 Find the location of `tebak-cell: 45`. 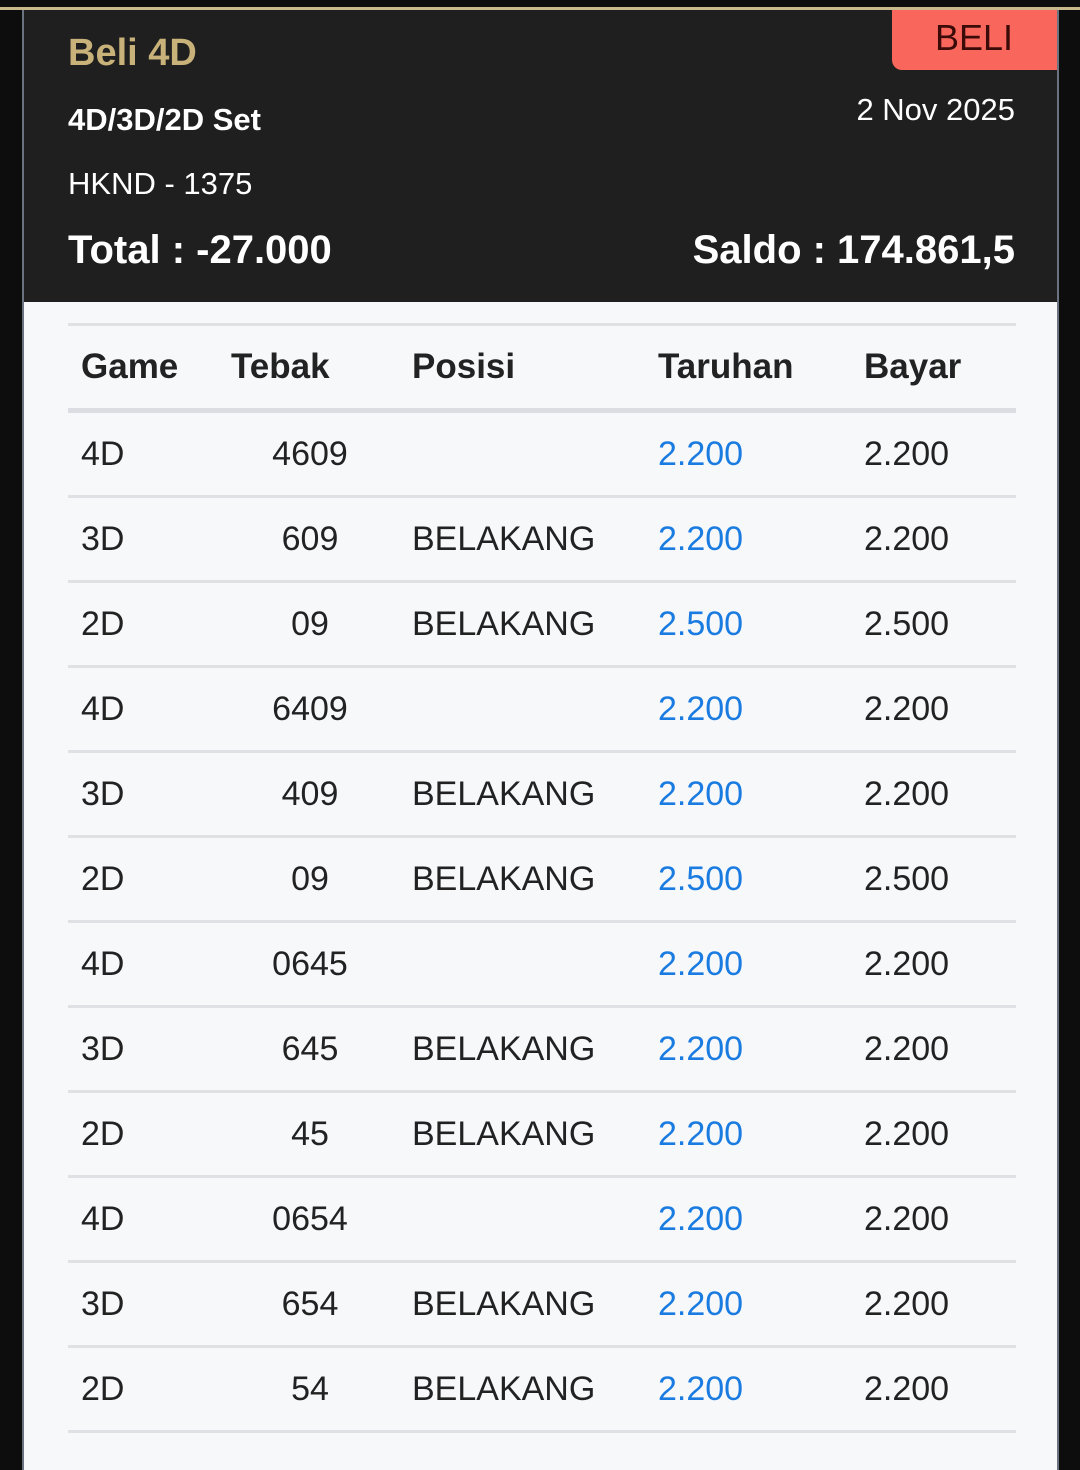

tebak-cell: 45 is located at coordinates (310, 1134).